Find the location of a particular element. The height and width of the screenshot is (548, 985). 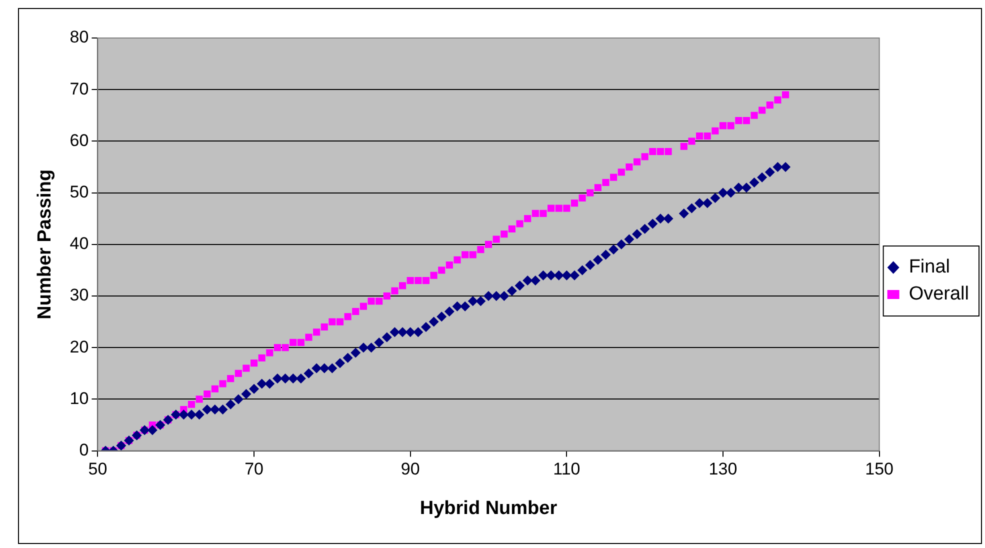

y-tick-label: 50 is located at coordinates (79, 192).